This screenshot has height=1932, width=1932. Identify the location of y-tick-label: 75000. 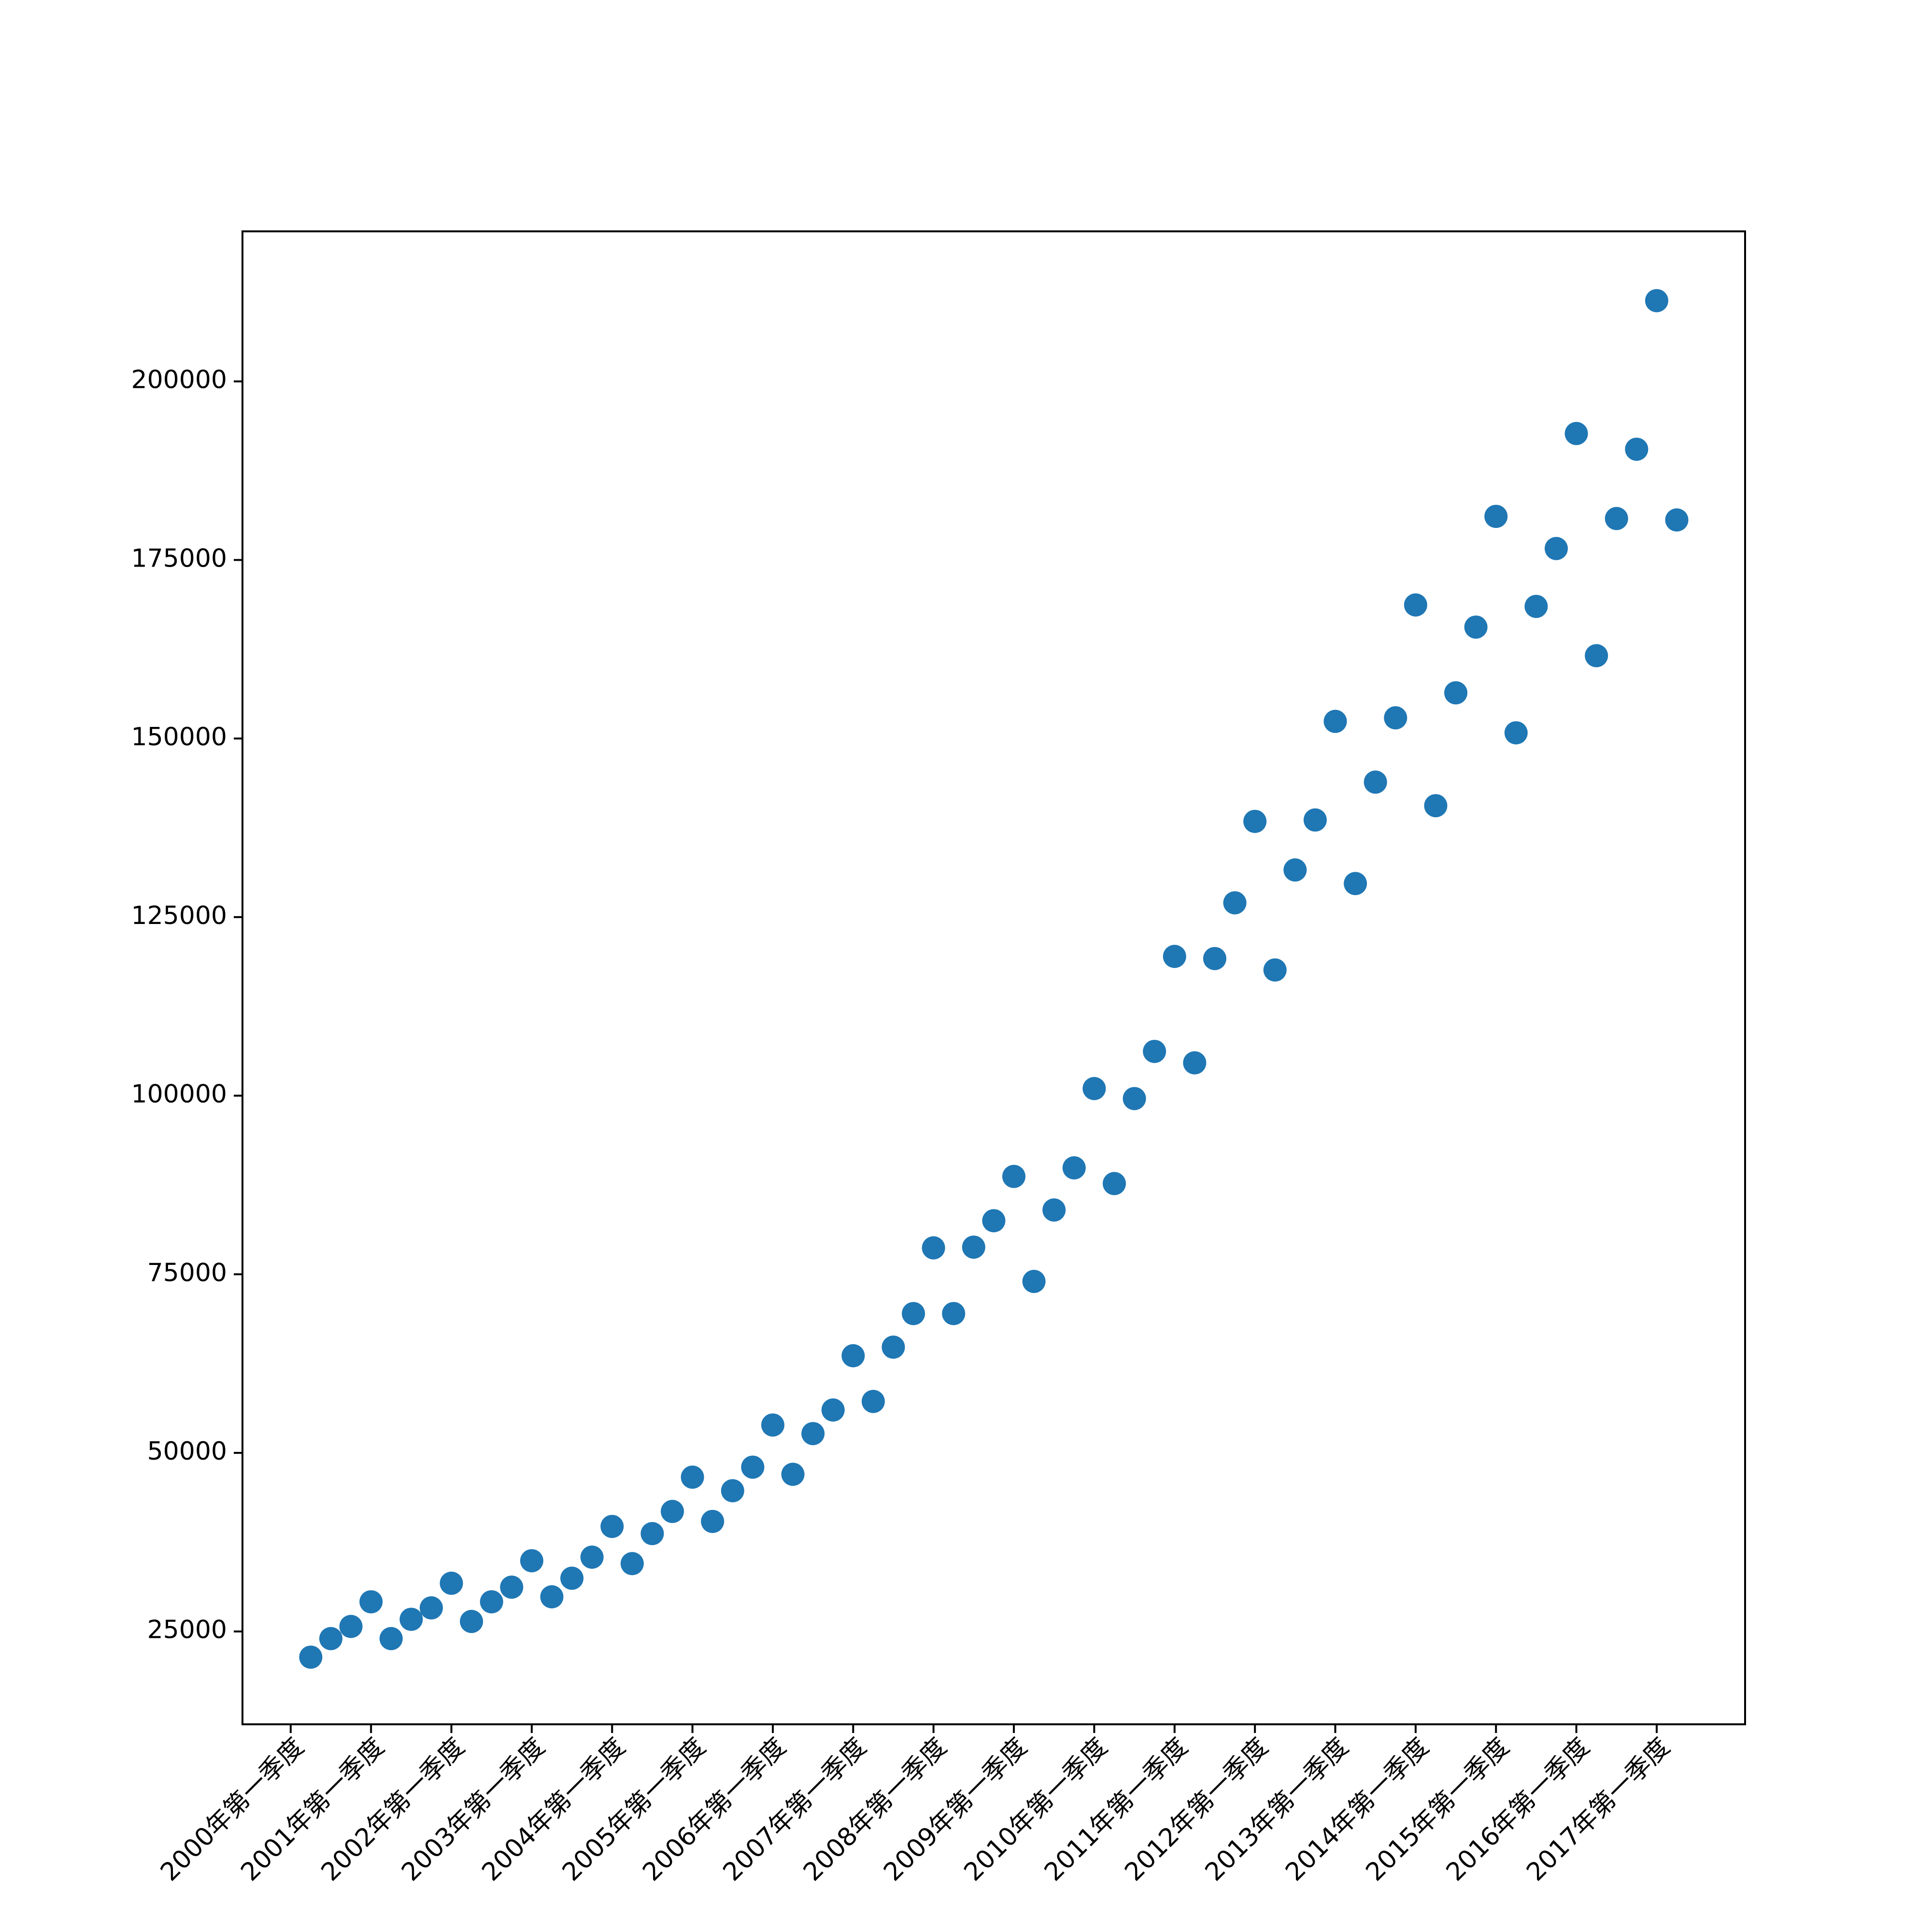
(187, 1272).